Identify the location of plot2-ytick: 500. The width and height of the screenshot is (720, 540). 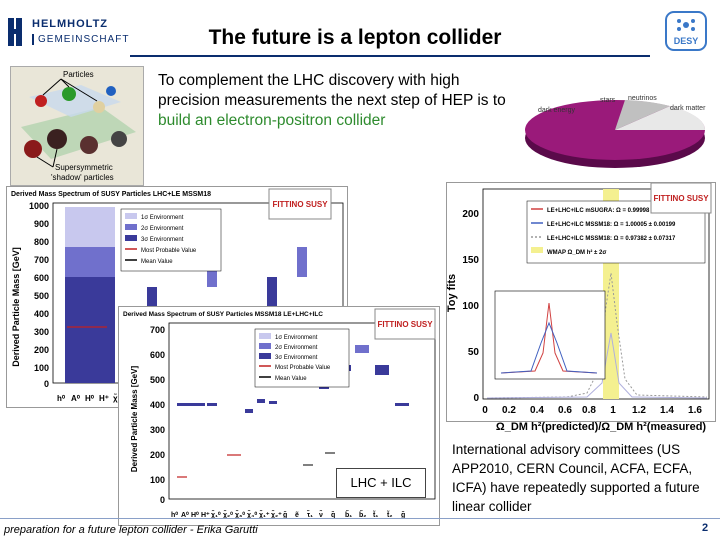
(157, 380).